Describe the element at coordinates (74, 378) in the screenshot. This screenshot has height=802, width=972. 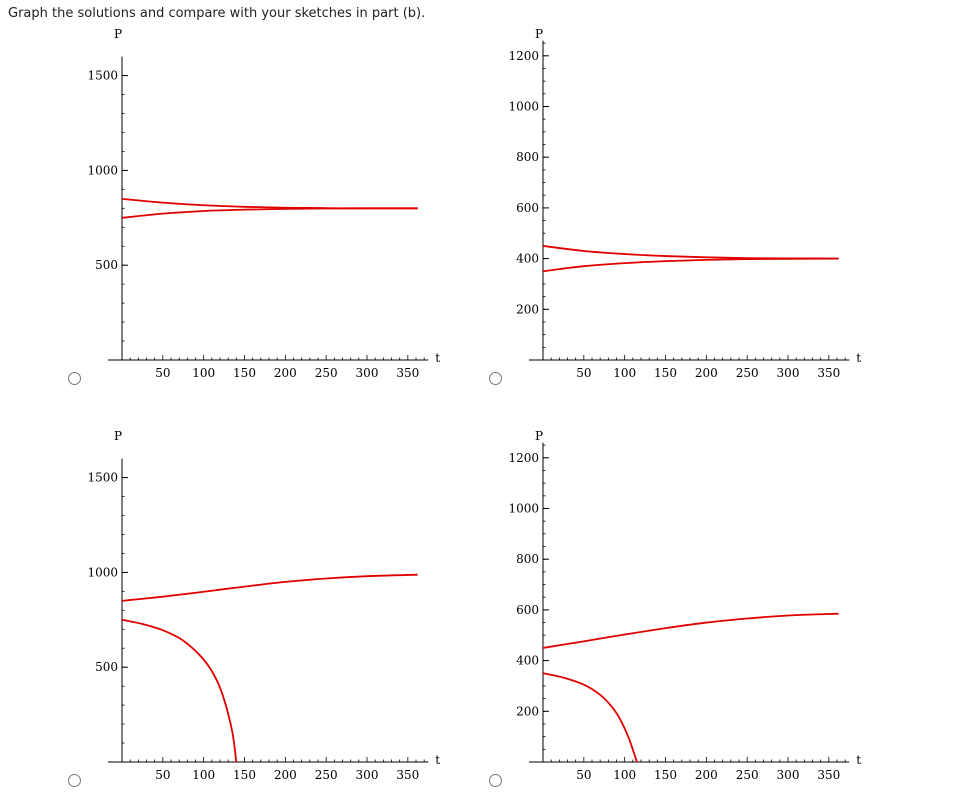
I see `option-1-radio` at that location.